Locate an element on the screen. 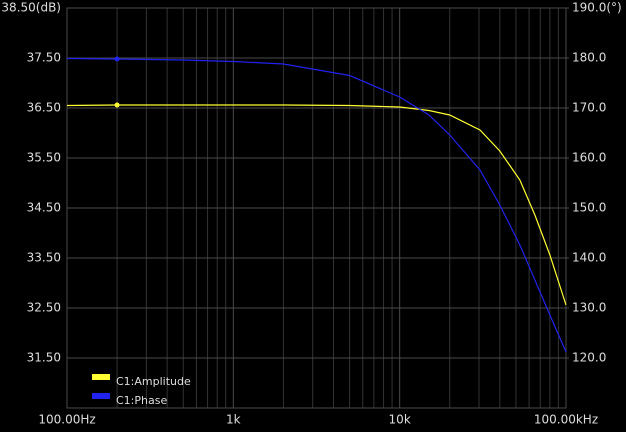 This screenshot has width=626, height=432. legend-label: C1:Phase is located at coordinates (141, 400).